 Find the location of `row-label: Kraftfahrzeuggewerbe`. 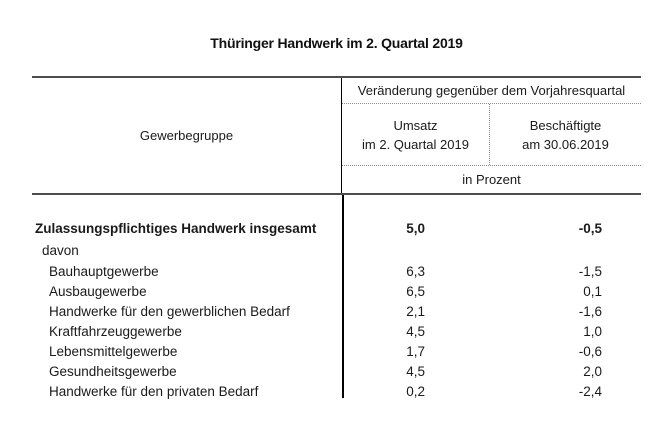

row-label: Kraftfahrzeuggewerbe is located at coordinates (115, 331).